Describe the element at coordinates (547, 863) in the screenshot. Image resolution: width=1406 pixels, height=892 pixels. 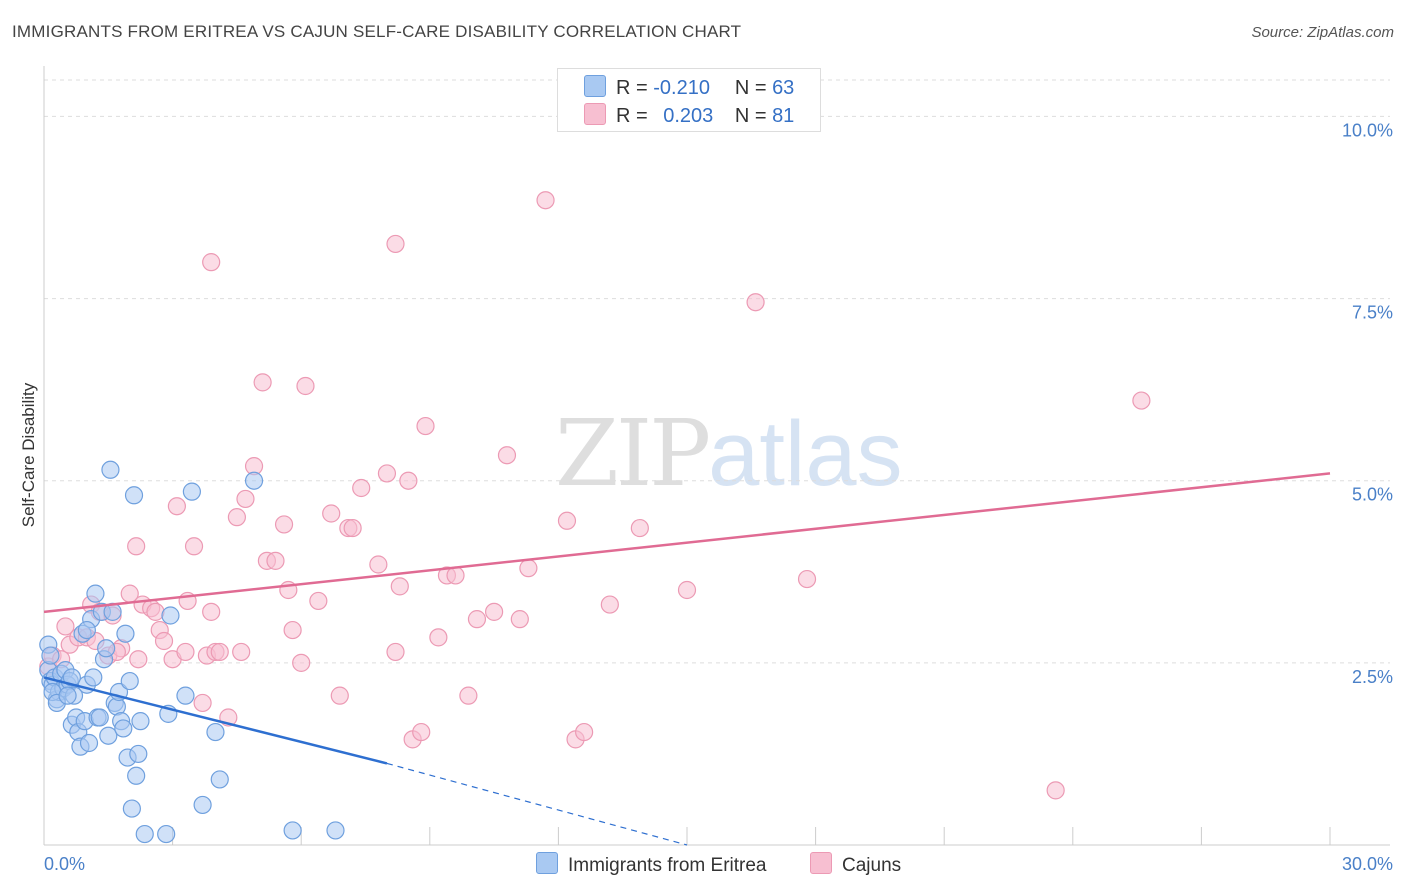
I see `eritrea-legend-swatch` at that location.